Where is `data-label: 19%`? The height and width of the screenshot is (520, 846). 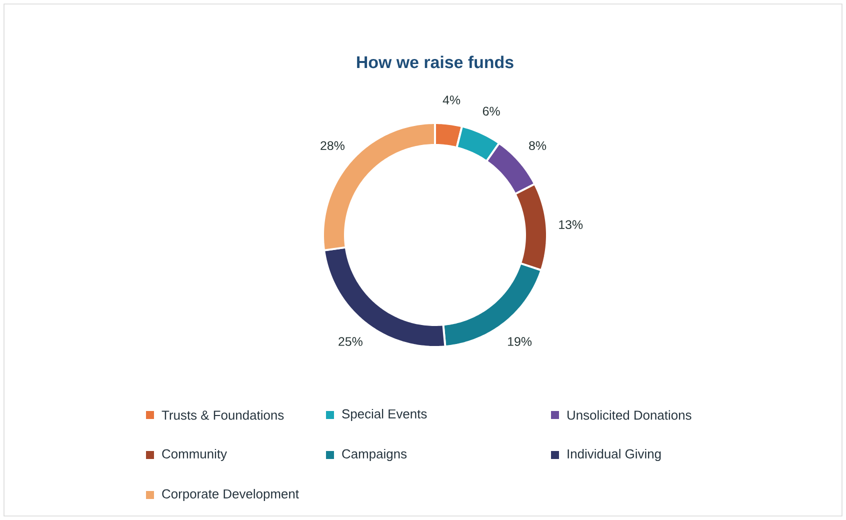
data-label: 19% is located at coordinates (520, 341).